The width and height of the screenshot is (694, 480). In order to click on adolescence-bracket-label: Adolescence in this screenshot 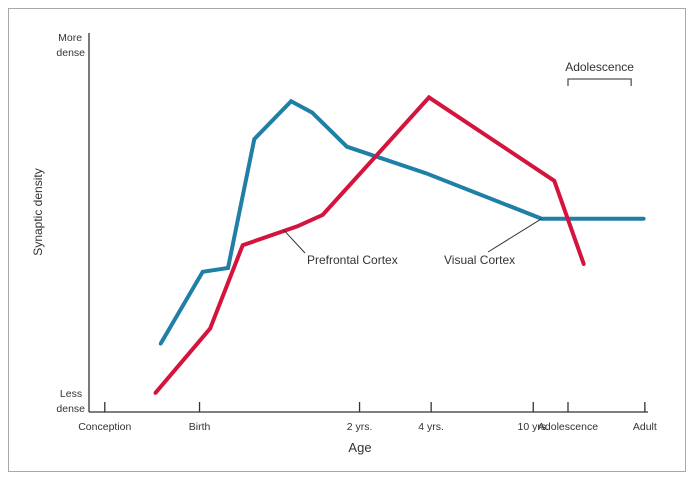, I will do `click(599, 67)`.